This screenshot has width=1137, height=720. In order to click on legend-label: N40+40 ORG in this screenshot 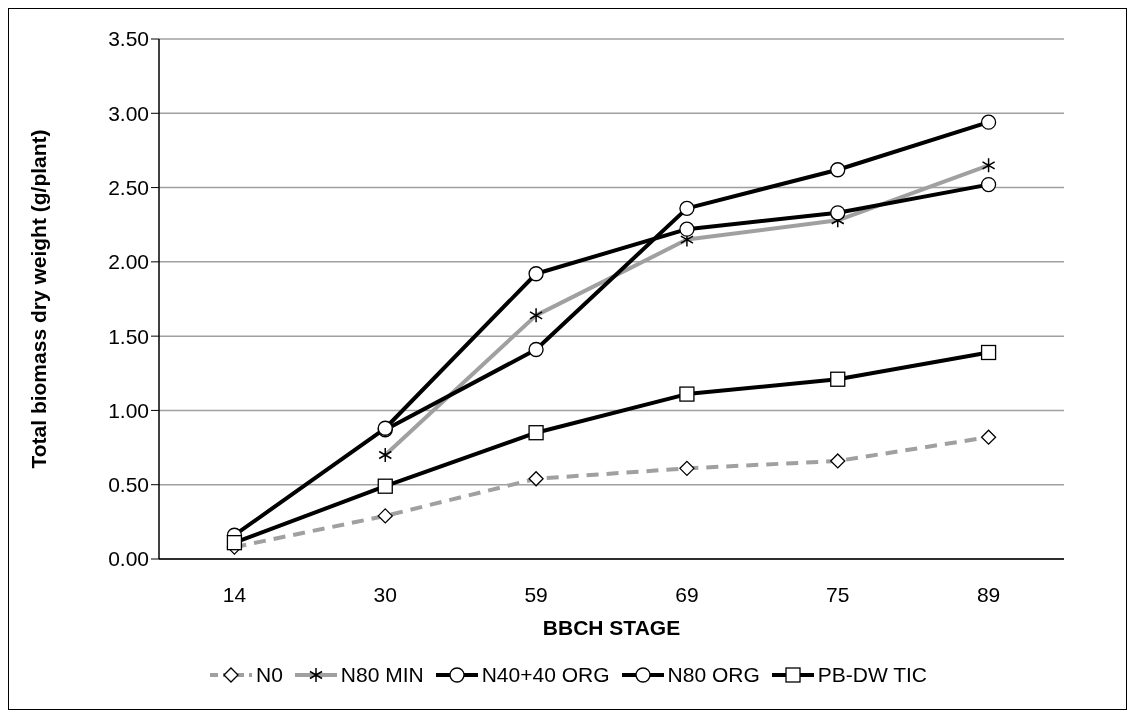, I will do `click(545, 675)`.